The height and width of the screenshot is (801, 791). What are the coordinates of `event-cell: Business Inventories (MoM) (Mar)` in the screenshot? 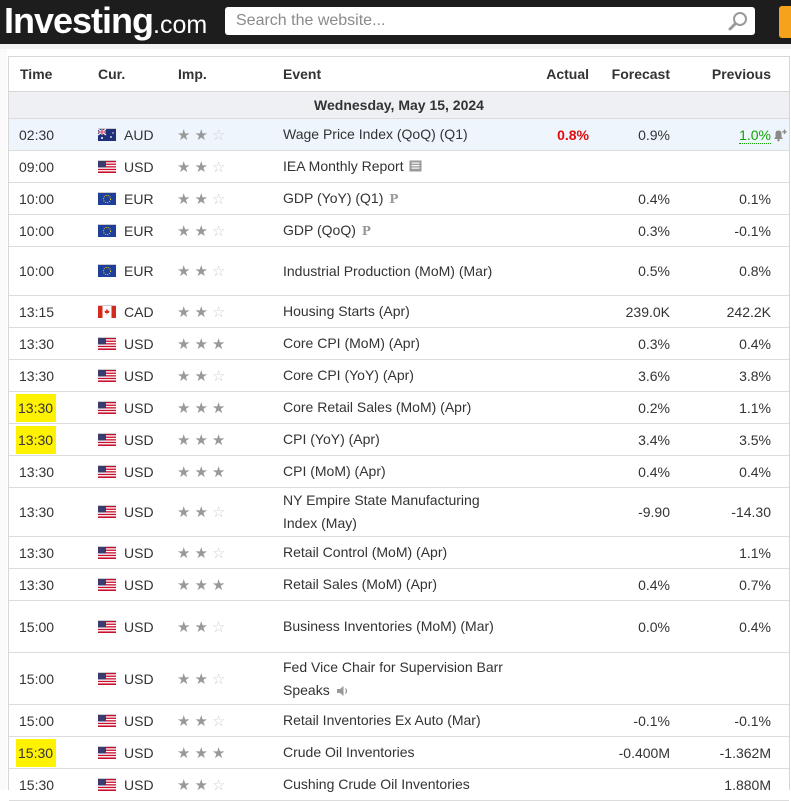 It's located at (398, 626).